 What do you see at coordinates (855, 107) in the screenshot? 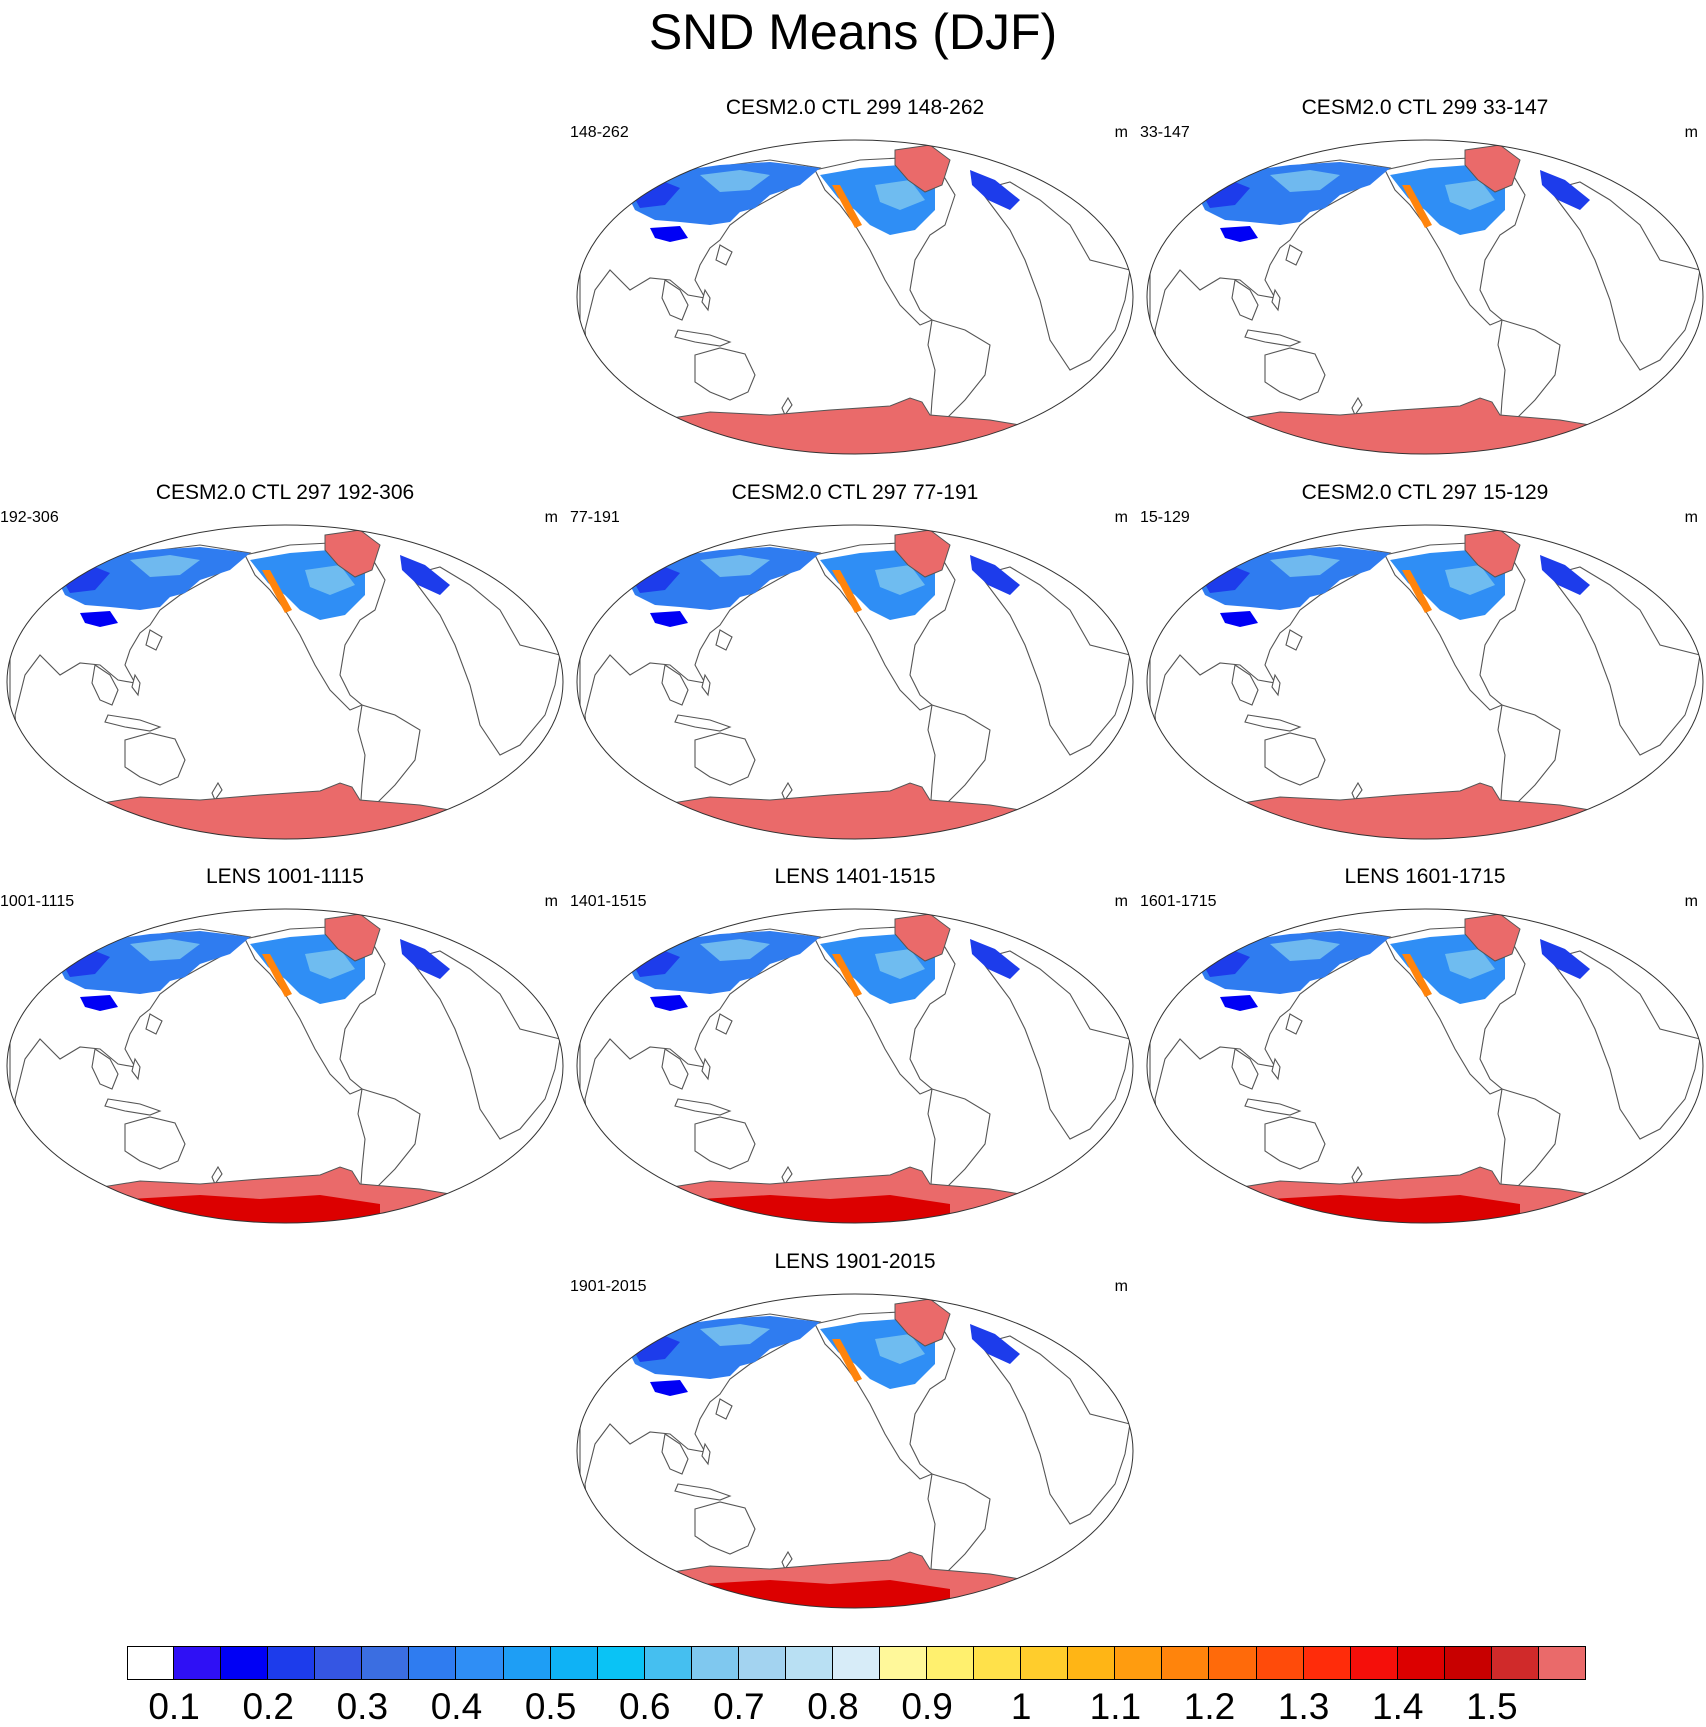
I see `panel-title: CESM2.0 CTL 299 148-262` at bounding box center [855, 107].